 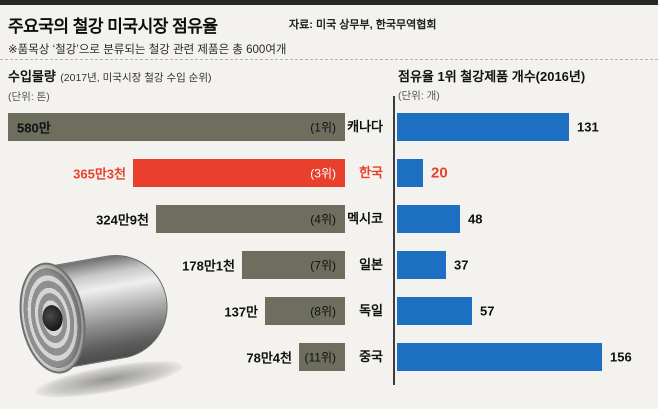 I want to click on import-row-china: 78만4천 (11위), so click(x=176, y=357).